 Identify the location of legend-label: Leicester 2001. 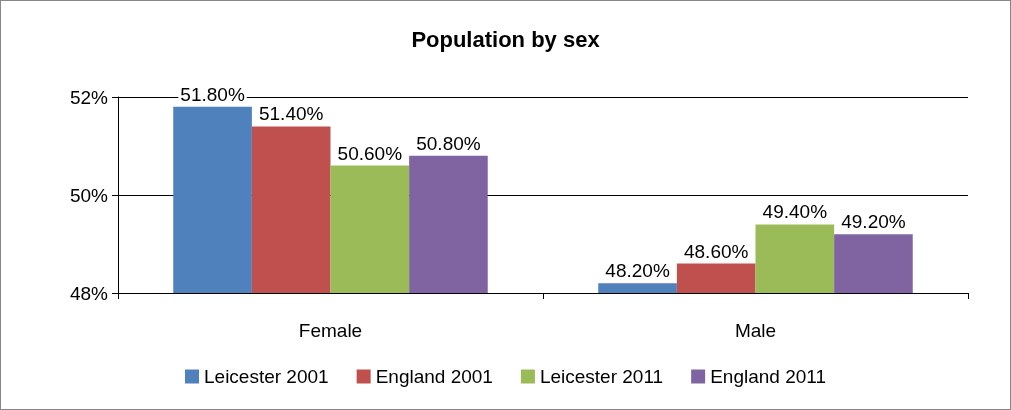
(266, 376).